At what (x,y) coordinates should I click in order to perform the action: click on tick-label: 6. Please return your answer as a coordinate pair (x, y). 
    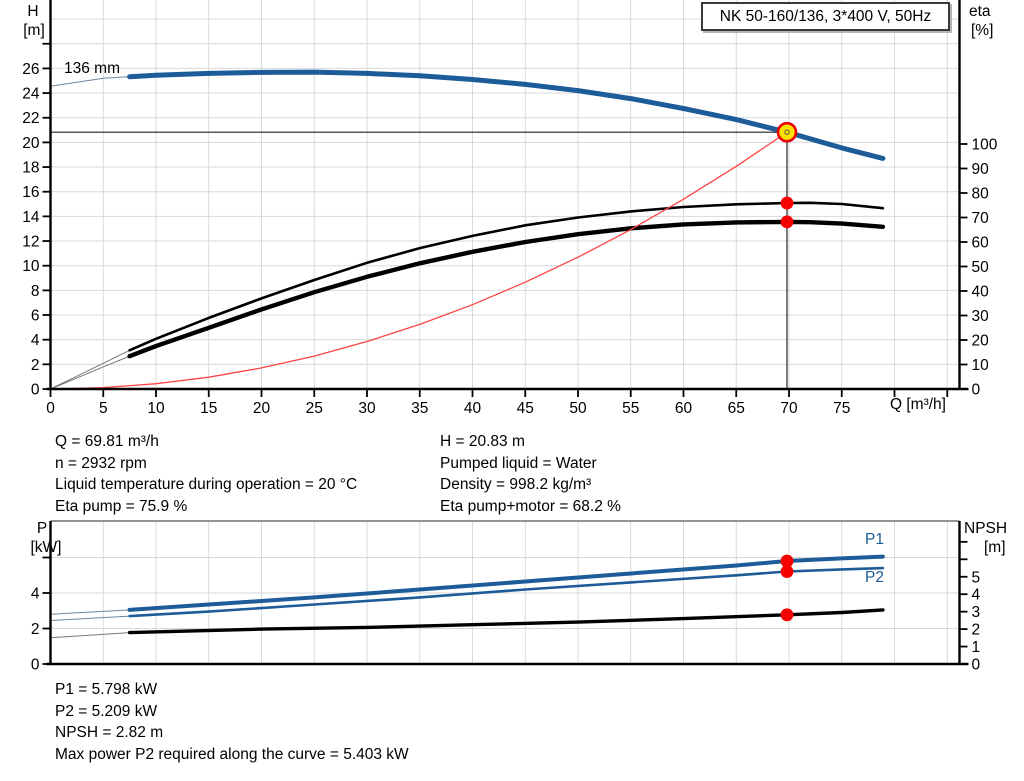
    Looking at the image, I should click on (35, 316).